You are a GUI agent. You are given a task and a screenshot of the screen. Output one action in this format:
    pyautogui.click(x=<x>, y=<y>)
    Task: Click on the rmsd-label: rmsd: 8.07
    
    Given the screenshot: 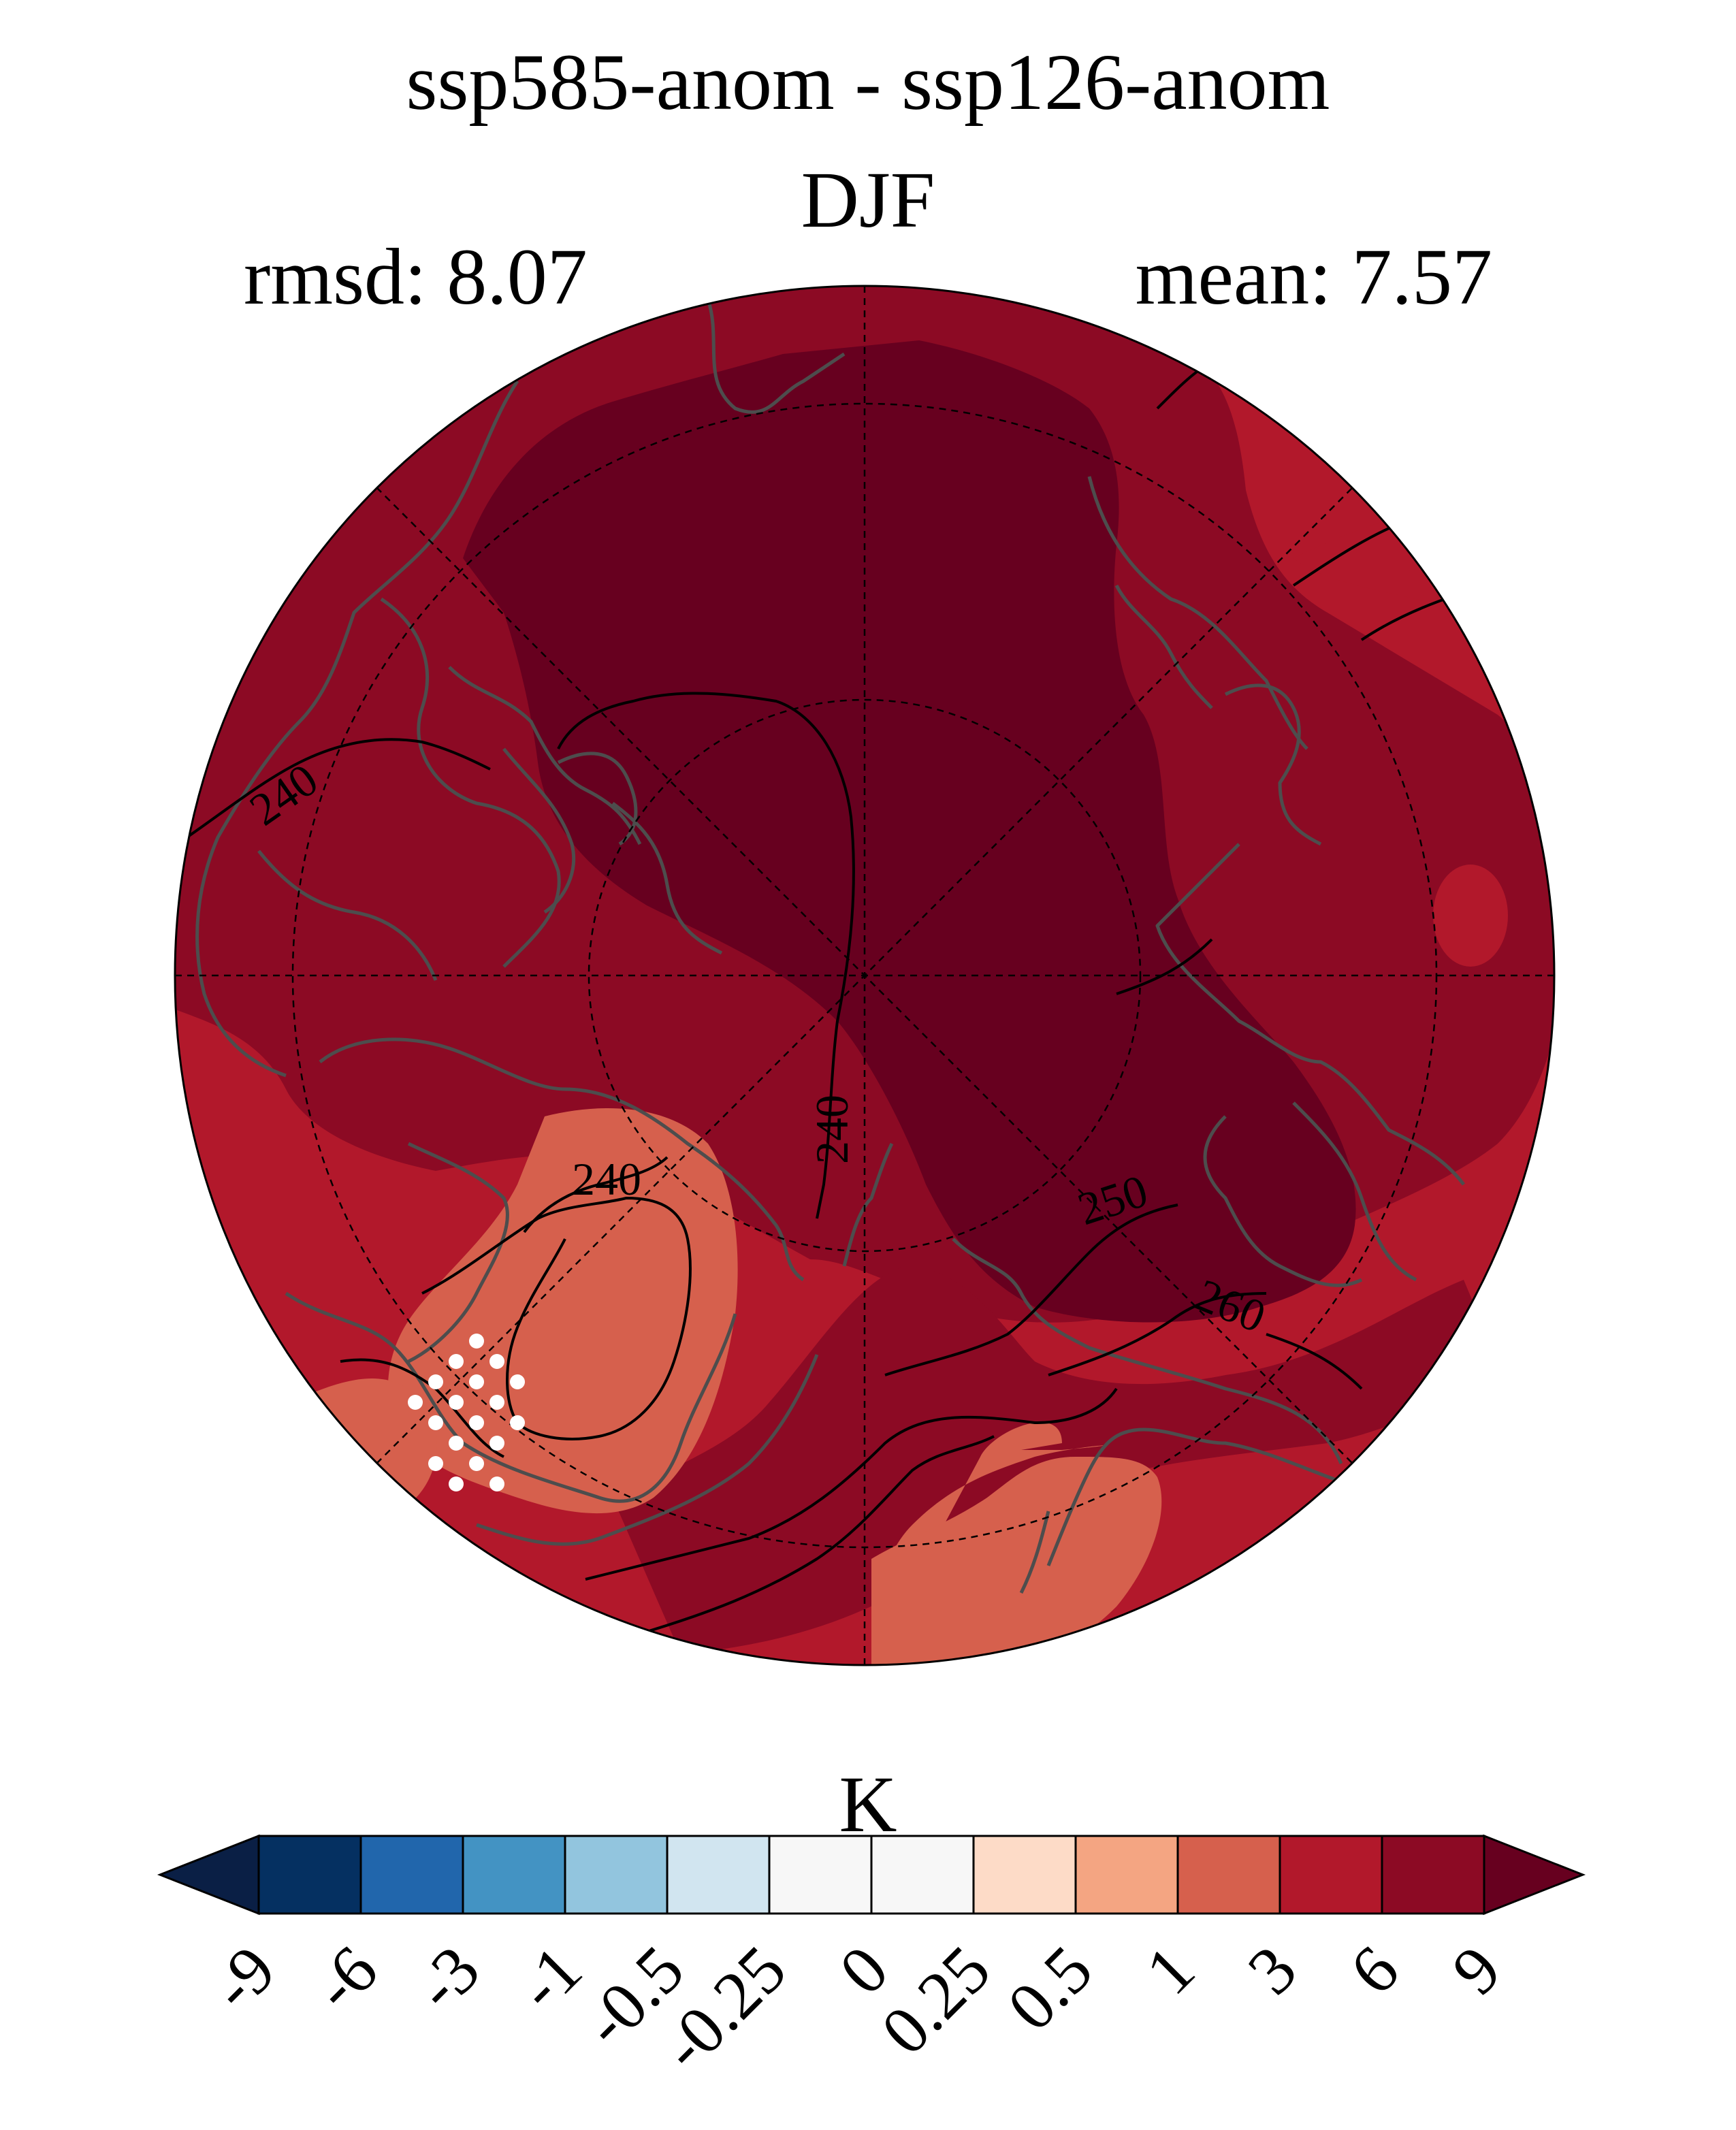 What is the action you would take?
    pyautogui.click(x=416, y=276)
    